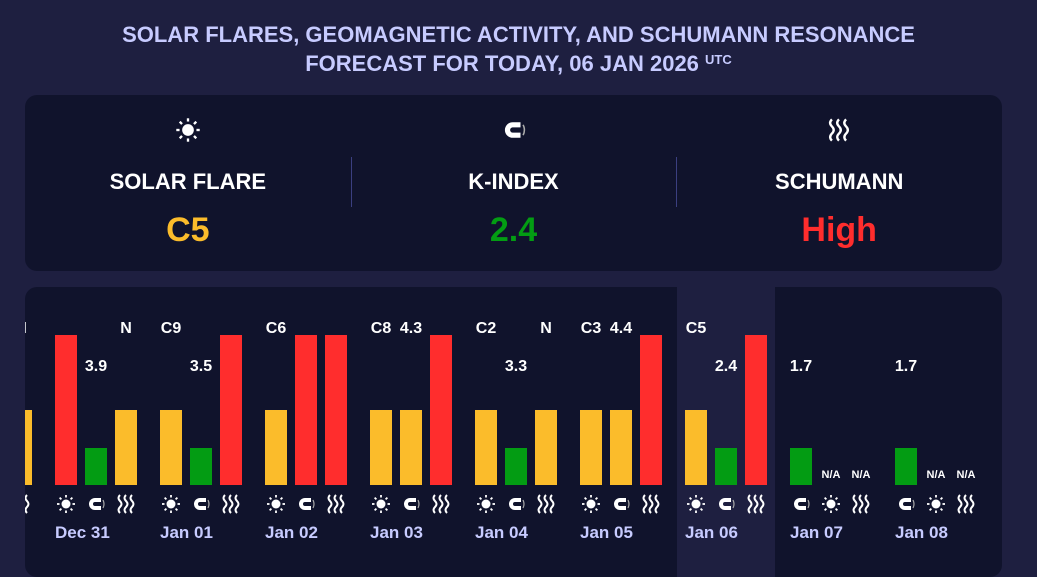 This screenshot has width=1037, height=577. I want to click on summary-schumann: SCHUMANN High, so click(839, 183).